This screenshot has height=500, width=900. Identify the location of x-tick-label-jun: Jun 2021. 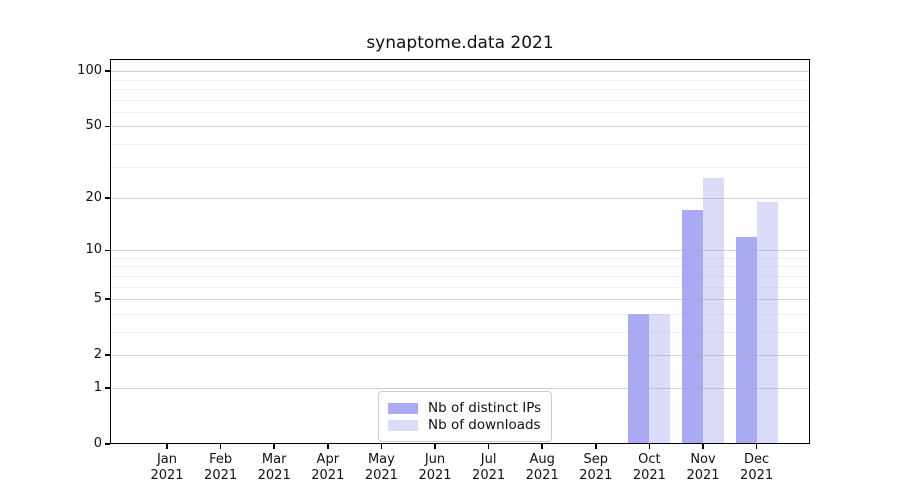
(435, 467).